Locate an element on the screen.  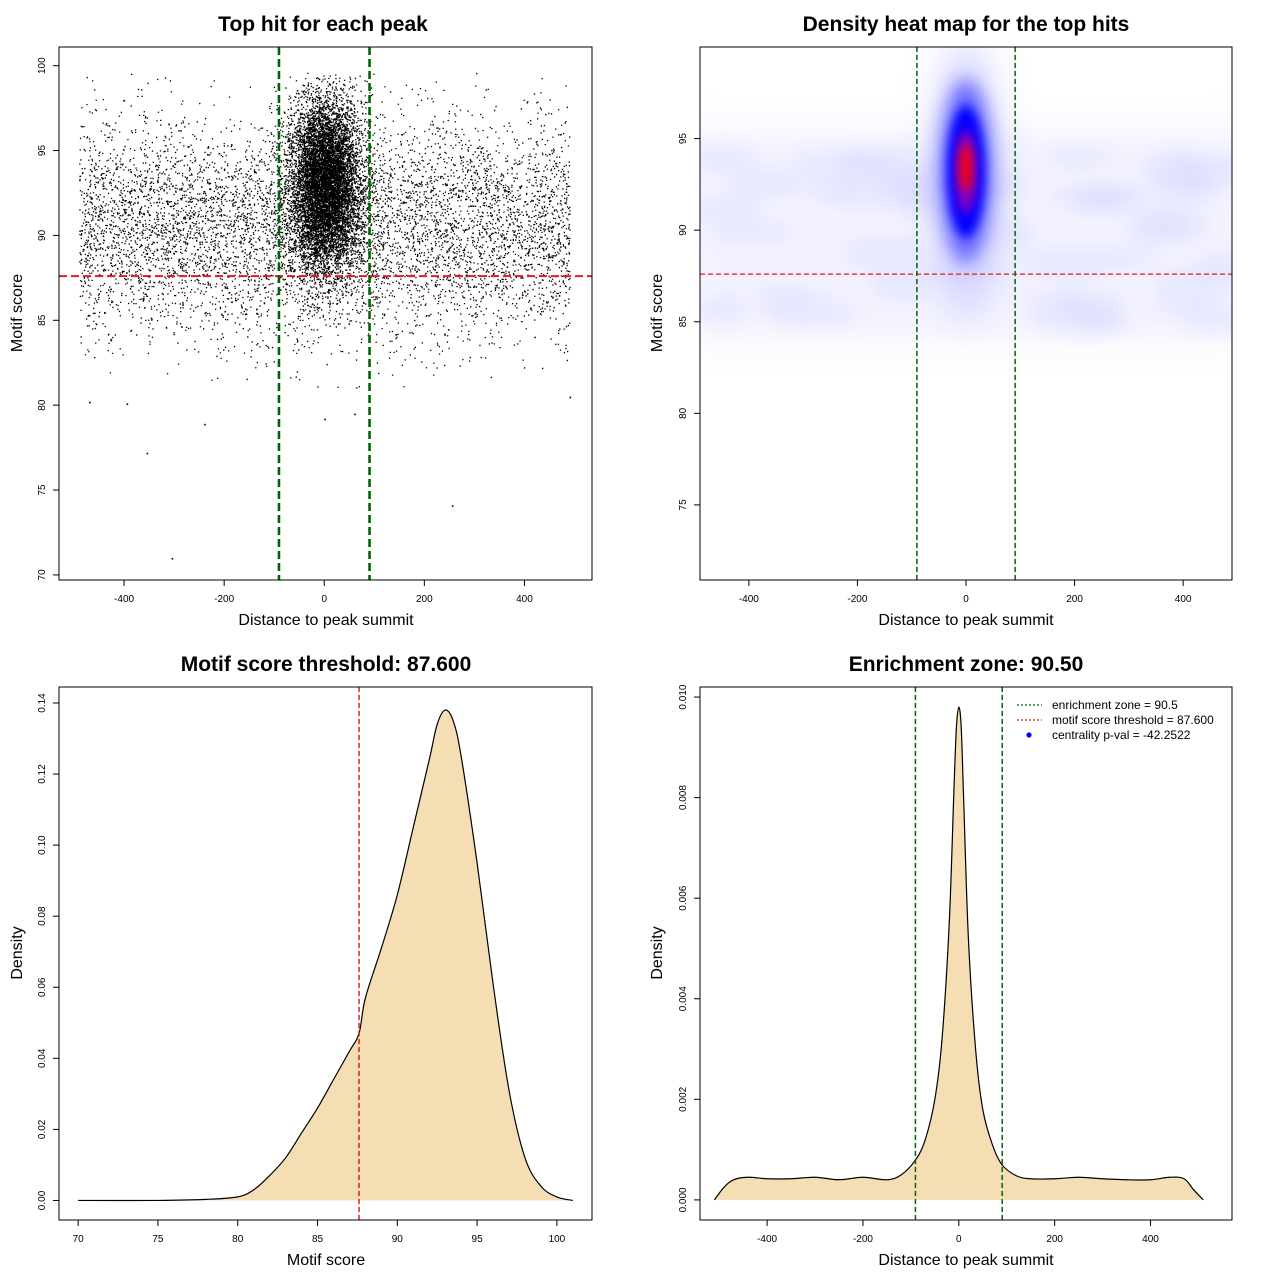
distance-density-y-tick-label: 0.006 is located at coordinates (683, 897).